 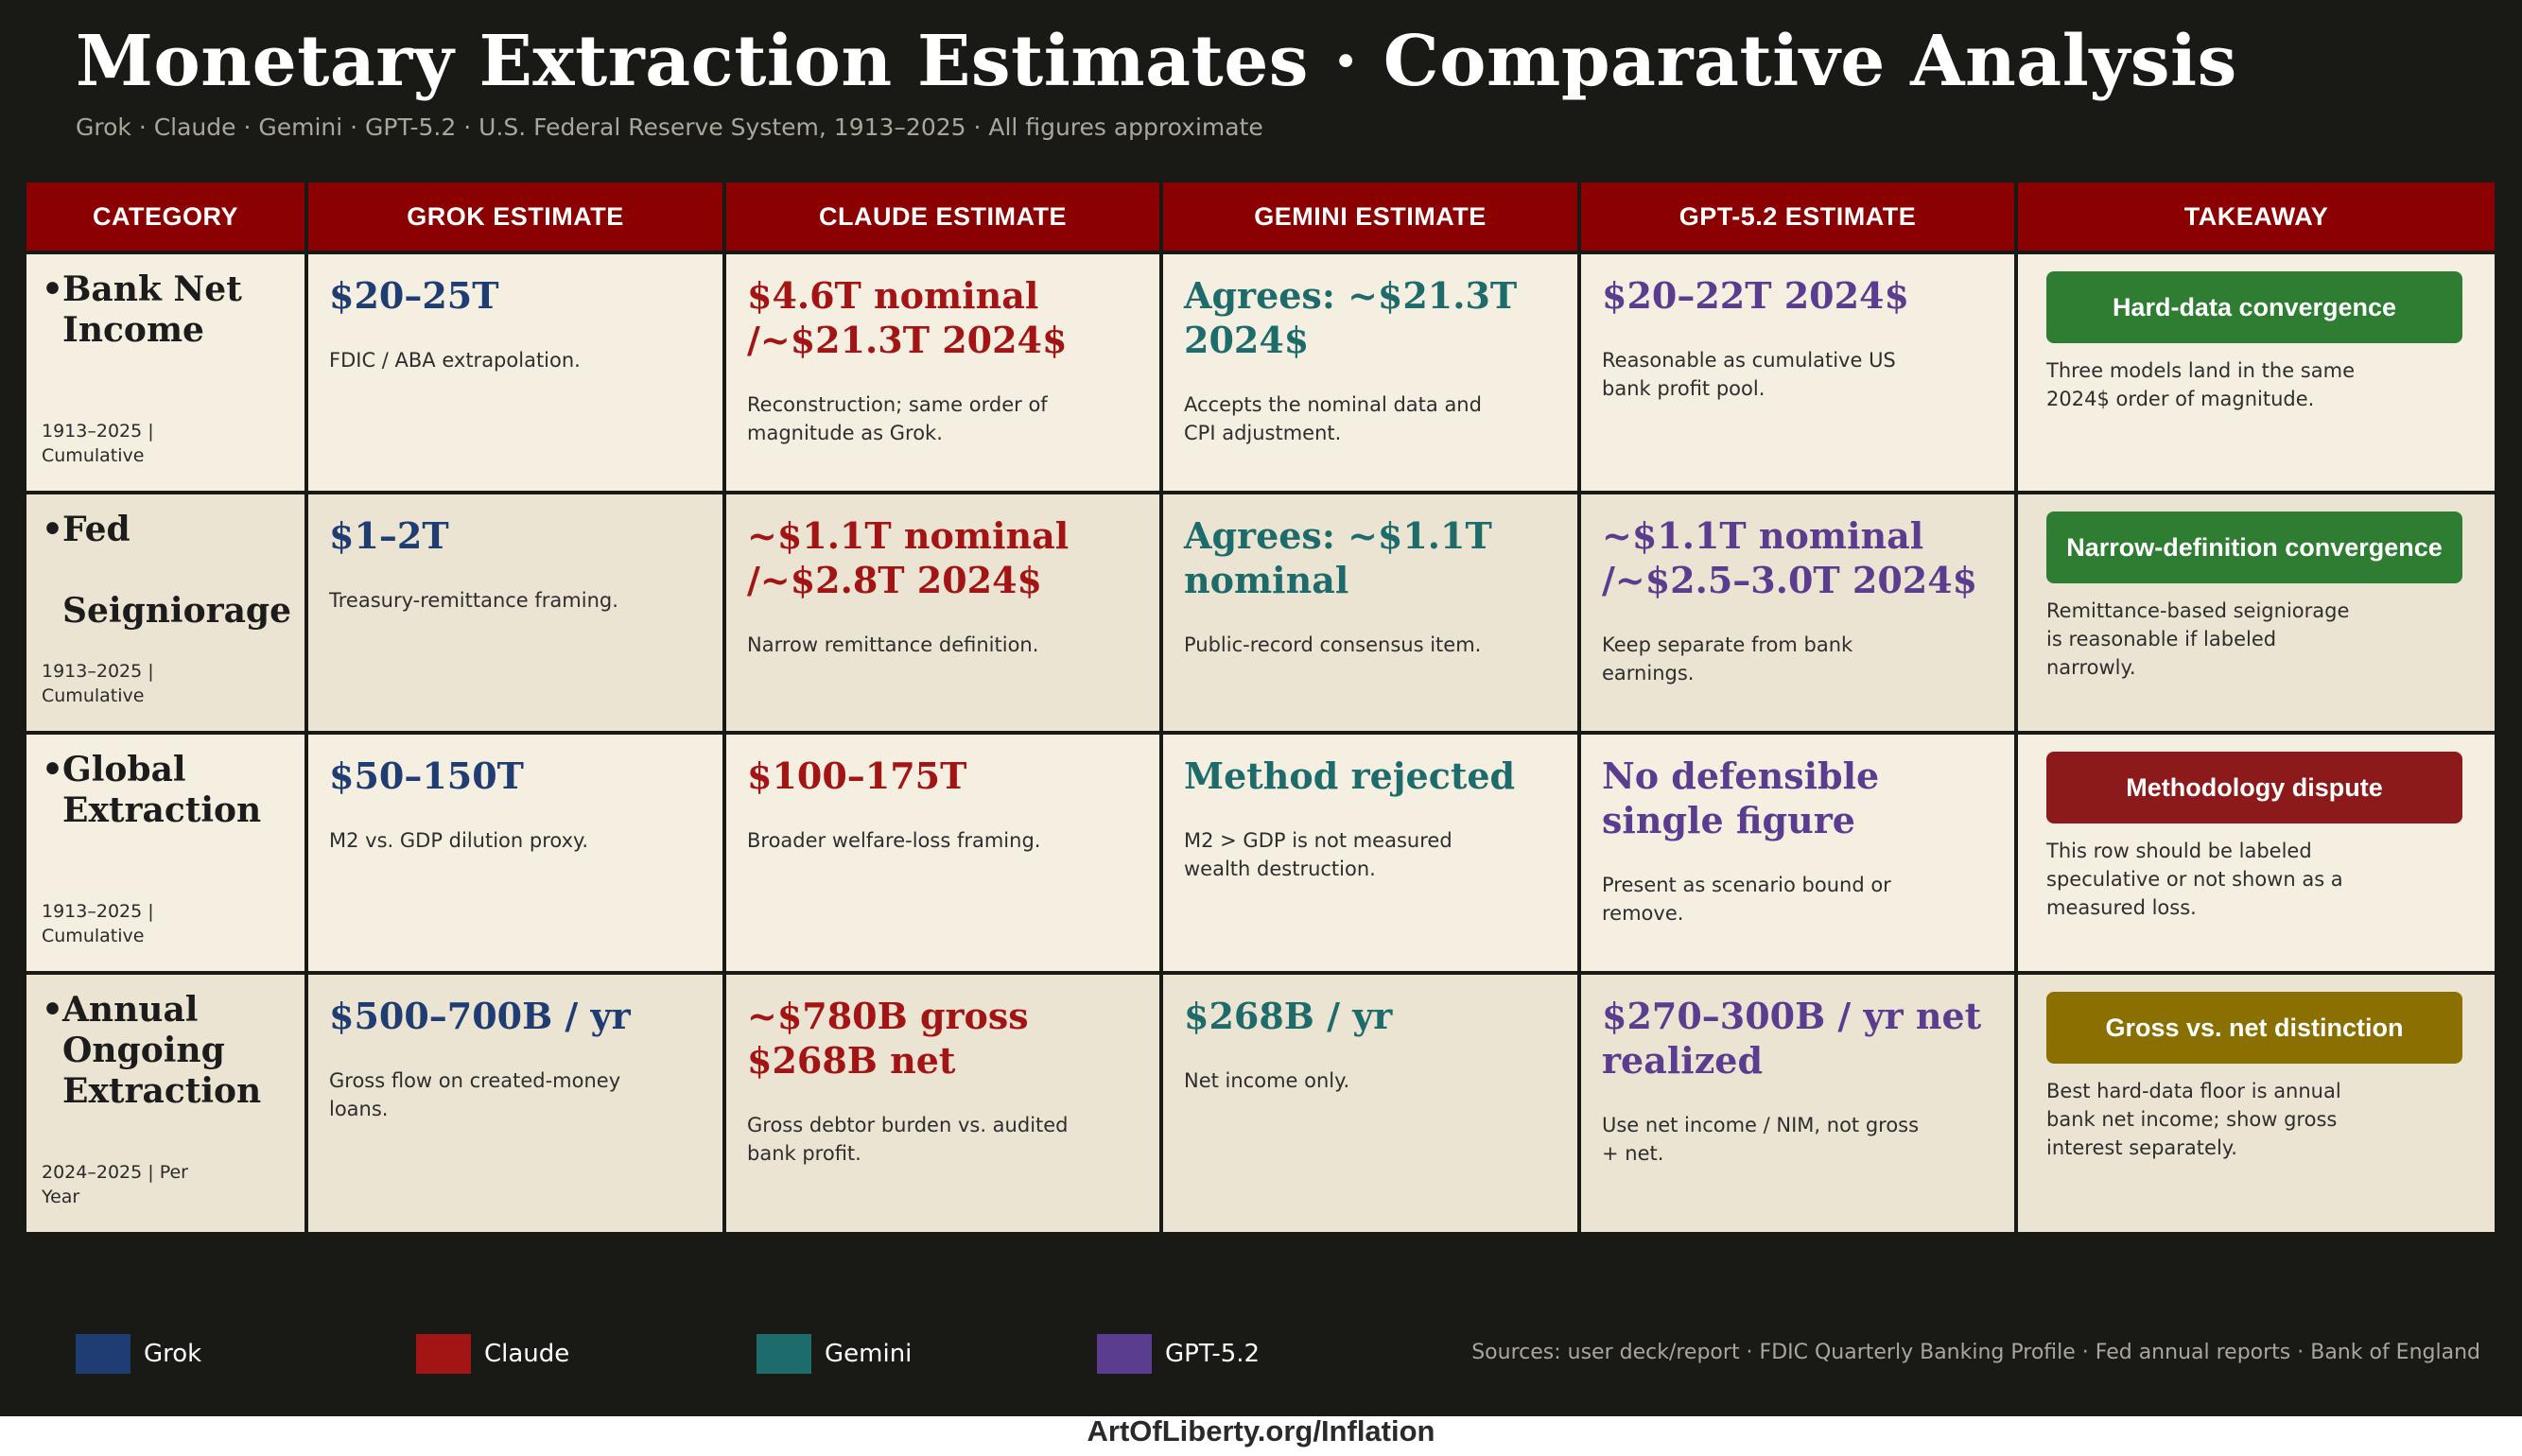 I want to click on estimate-value: ~$1.1T nominal /~$2.5–3.0T 2024$, so click(x=1790, y=557).